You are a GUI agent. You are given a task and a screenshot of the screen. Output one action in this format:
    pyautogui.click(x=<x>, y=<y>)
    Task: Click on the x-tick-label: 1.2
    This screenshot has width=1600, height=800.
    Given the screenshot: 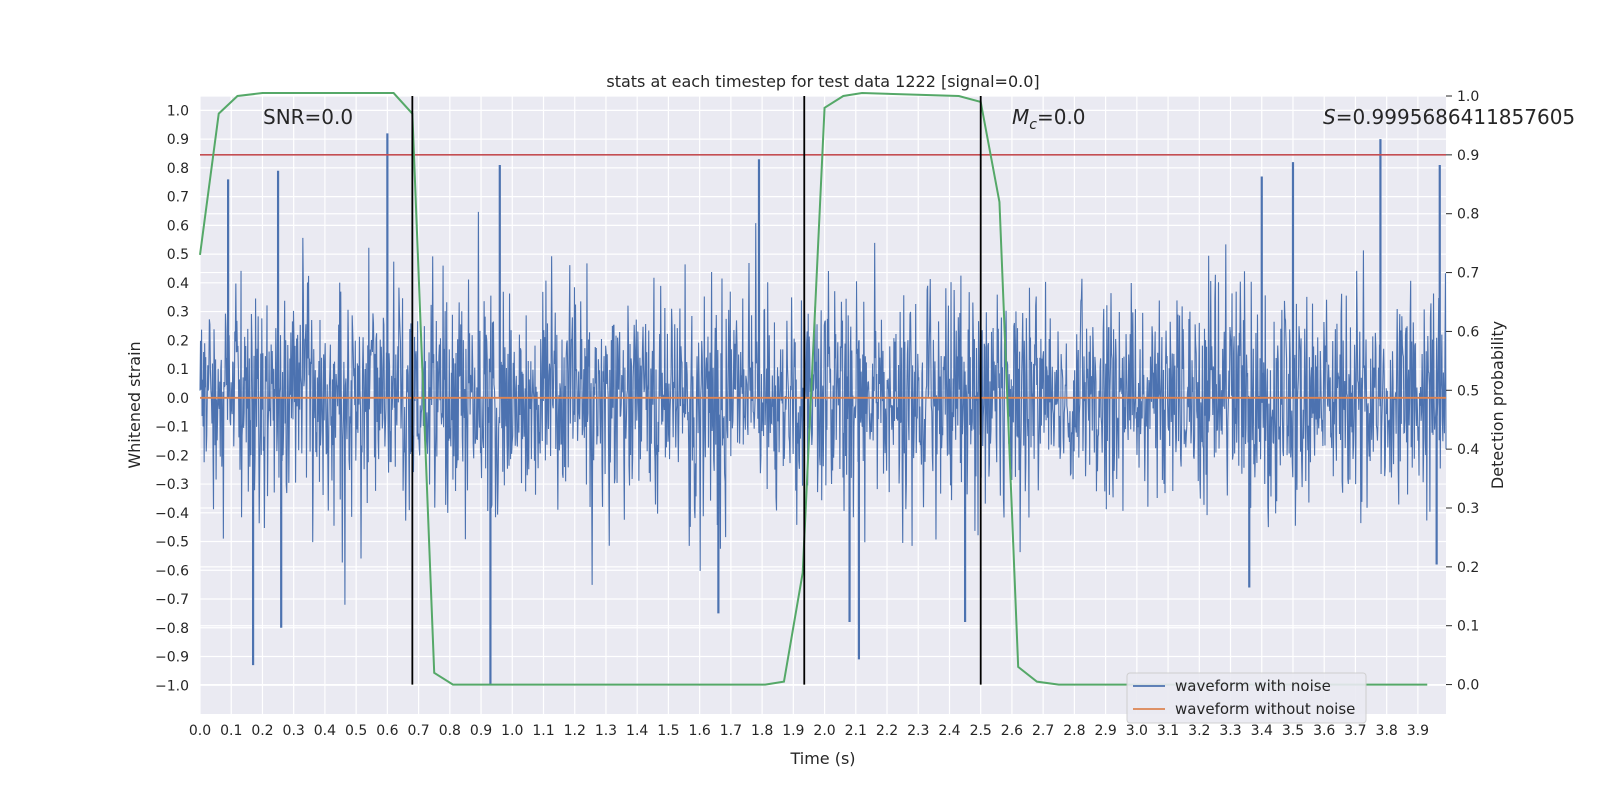 What is the action you would take?
    pyautogui.click(x=575, y=731)
    